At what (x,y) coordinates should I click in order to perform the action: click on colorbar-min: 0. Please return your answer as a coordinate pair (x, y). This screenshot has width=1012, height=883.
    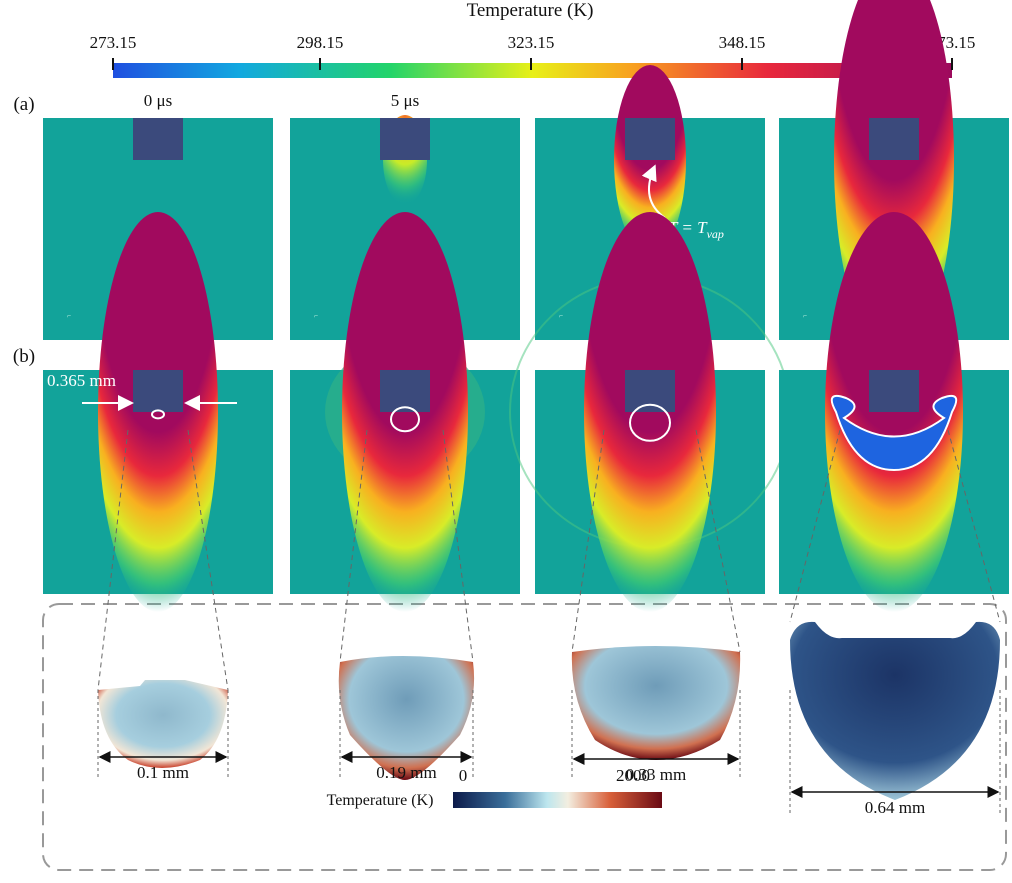
    Looking at the image, I should click on (463, 775).